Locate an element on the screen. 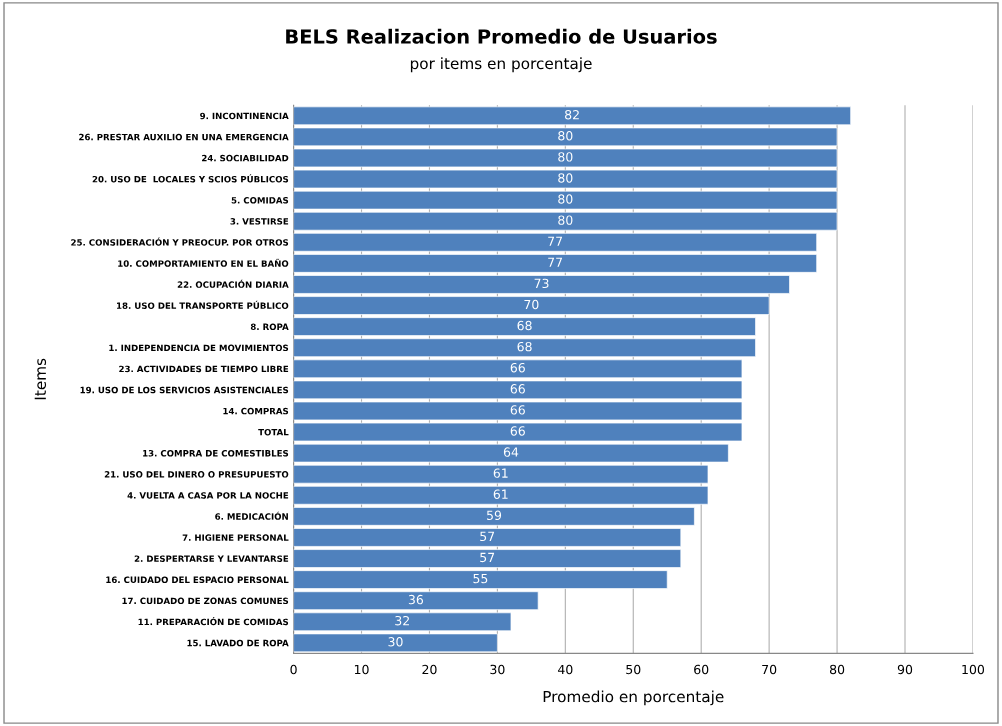  y-tick-label: 3. VESTIRSE is located at coordinates (259, 221).